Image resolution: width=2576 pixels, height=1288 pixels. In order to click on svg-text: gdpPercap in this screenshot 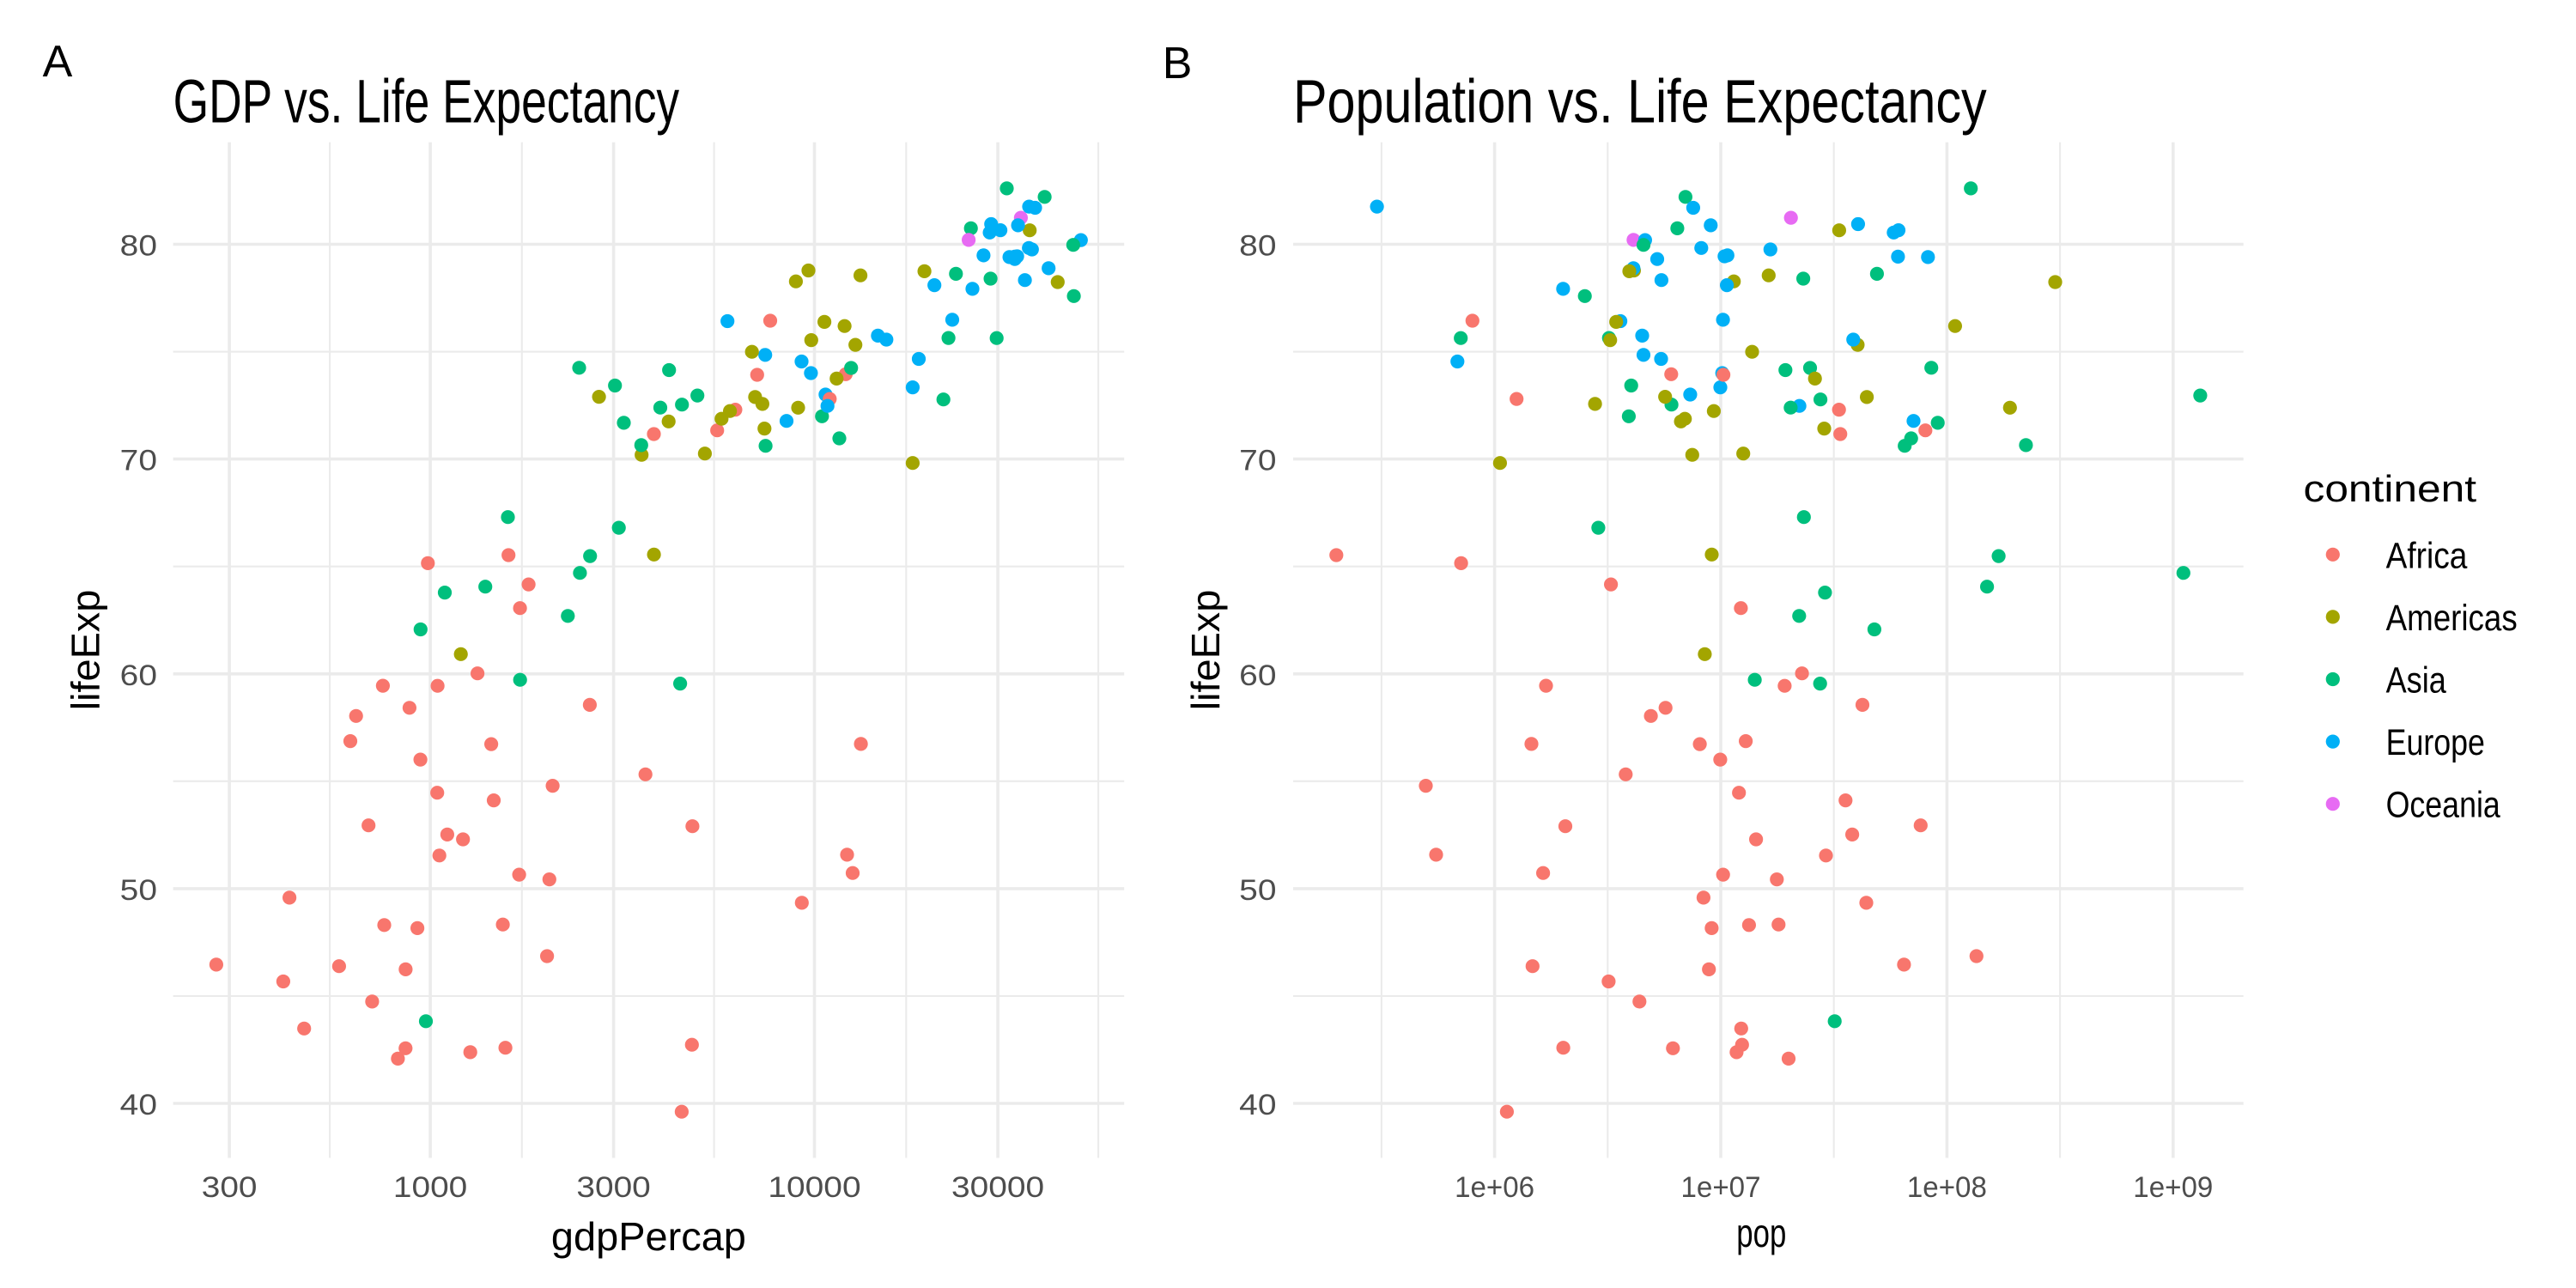, I will do `click(649, 1236)`.